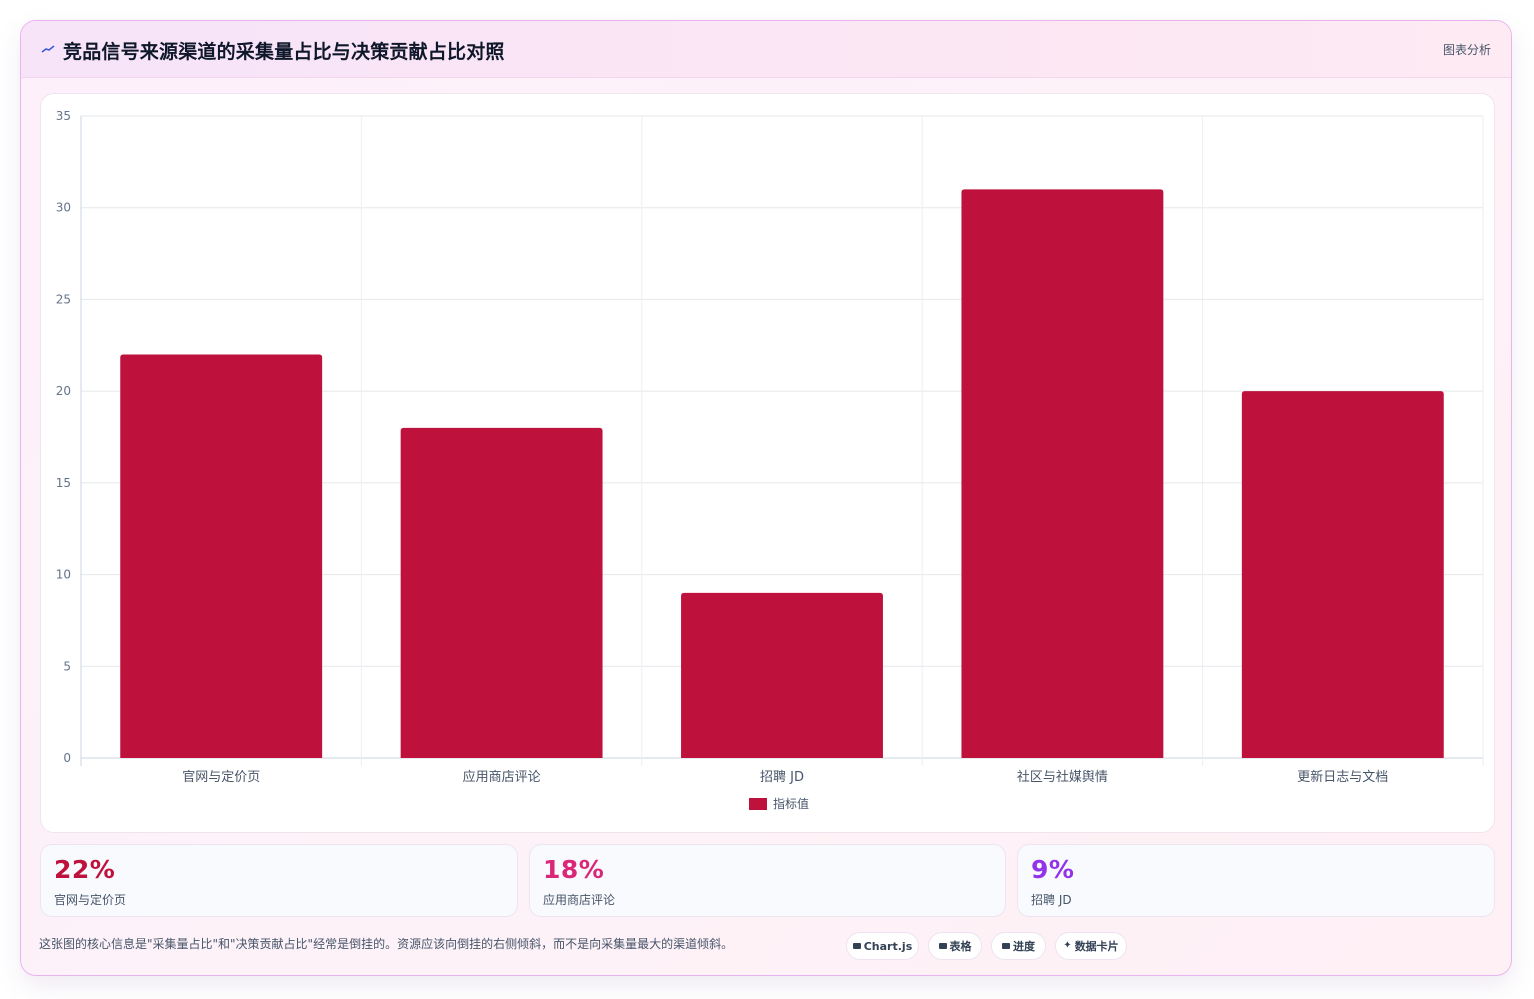 The image size is (1534, 999). Describe the element at coordinates (856, 946) in the screenshot. I see `chart-icon` at that location.